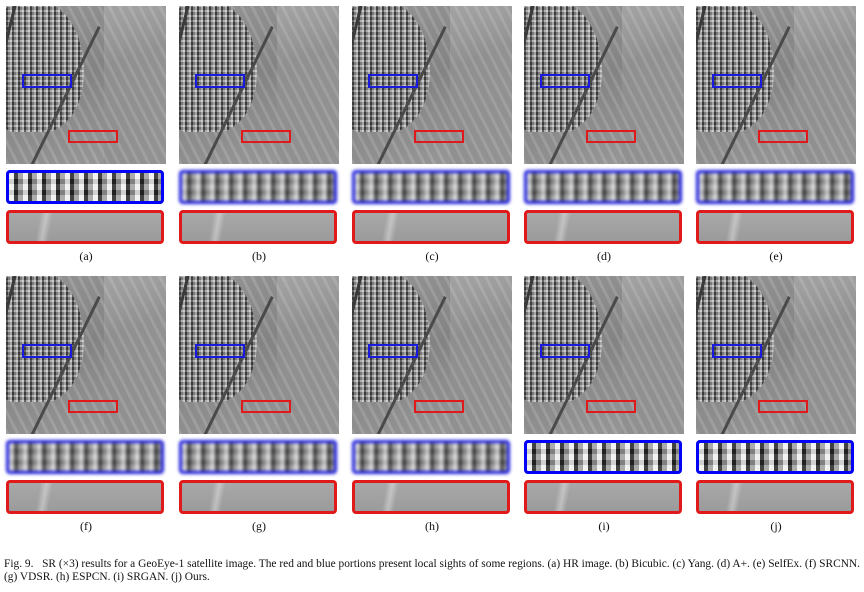 The height and width of the screenshot is (592, 864). What do you see at coordinates (86, 526) in the screenshot?
I see `panel-label: (f)` at bounding box center [86, 526].